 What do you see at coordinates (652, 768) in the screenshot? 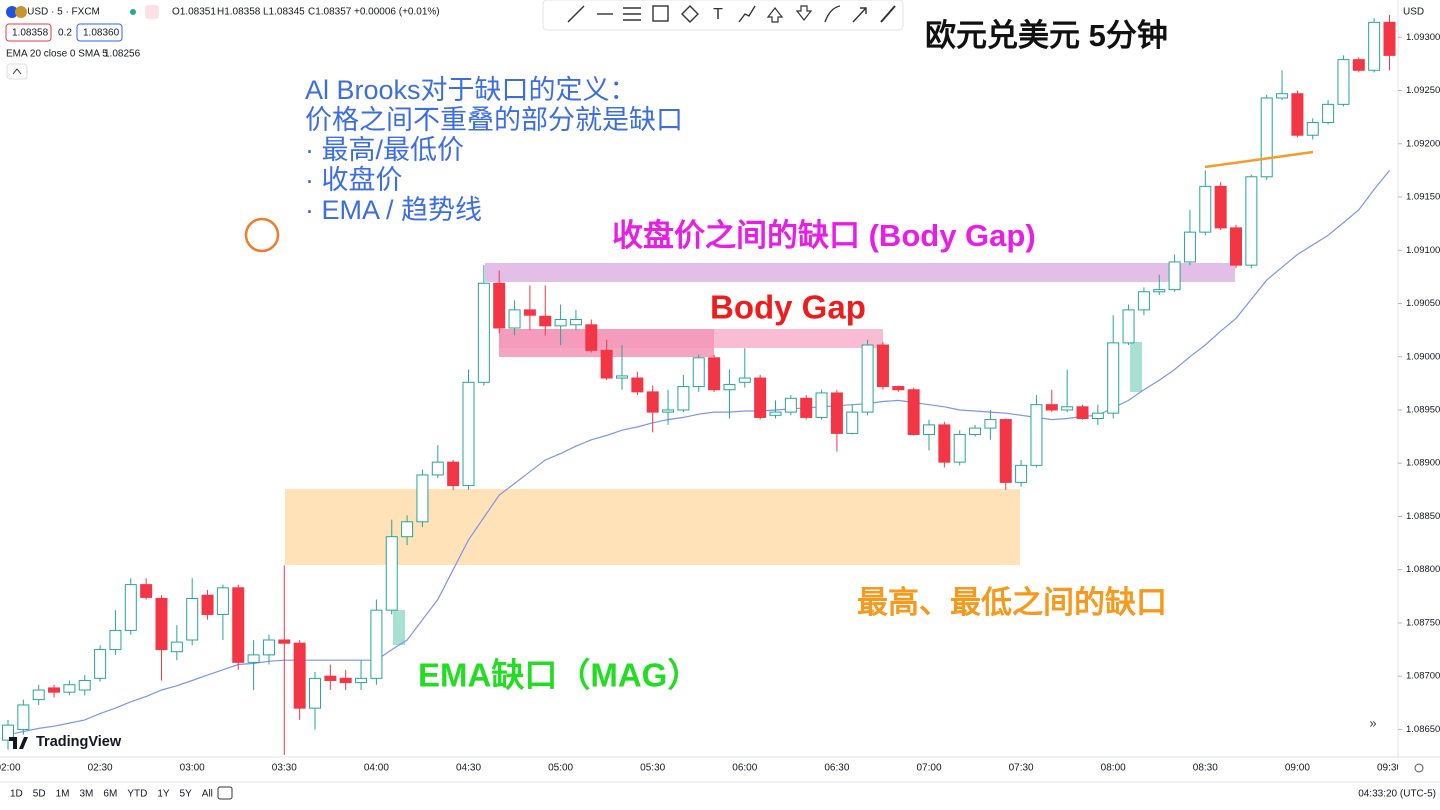
I see `x-tick-label: 05:30` at bounding box center [652, 768].